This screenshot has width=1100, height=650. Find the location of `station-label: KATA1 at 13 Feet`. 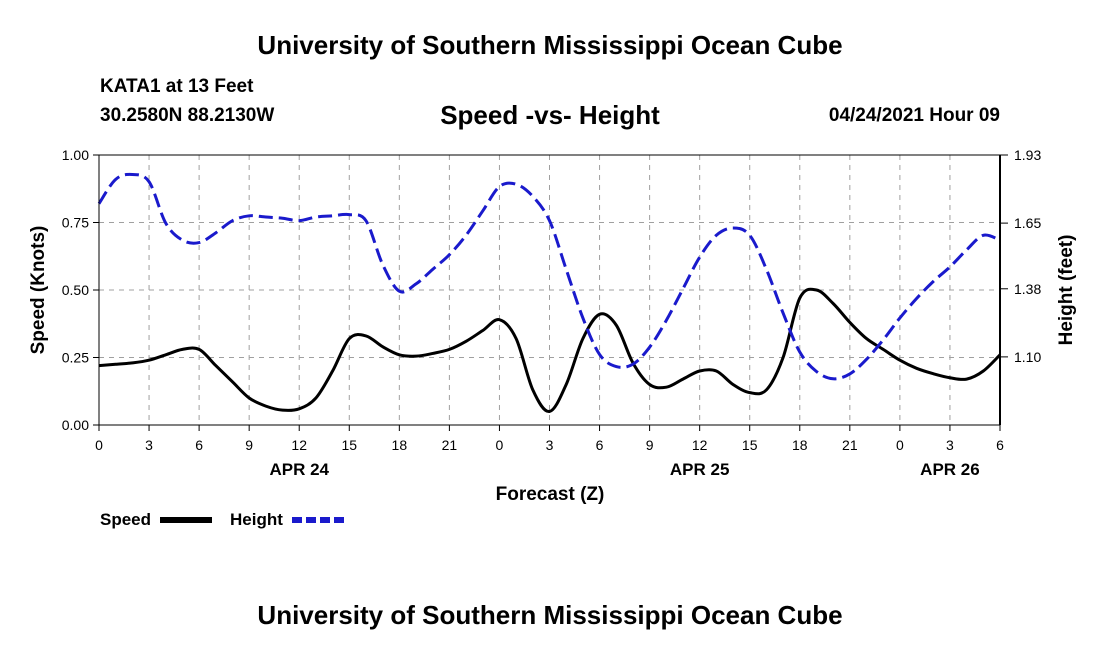

station-label: KATA1 at 13 Feet is located at coordinates (177, 86).